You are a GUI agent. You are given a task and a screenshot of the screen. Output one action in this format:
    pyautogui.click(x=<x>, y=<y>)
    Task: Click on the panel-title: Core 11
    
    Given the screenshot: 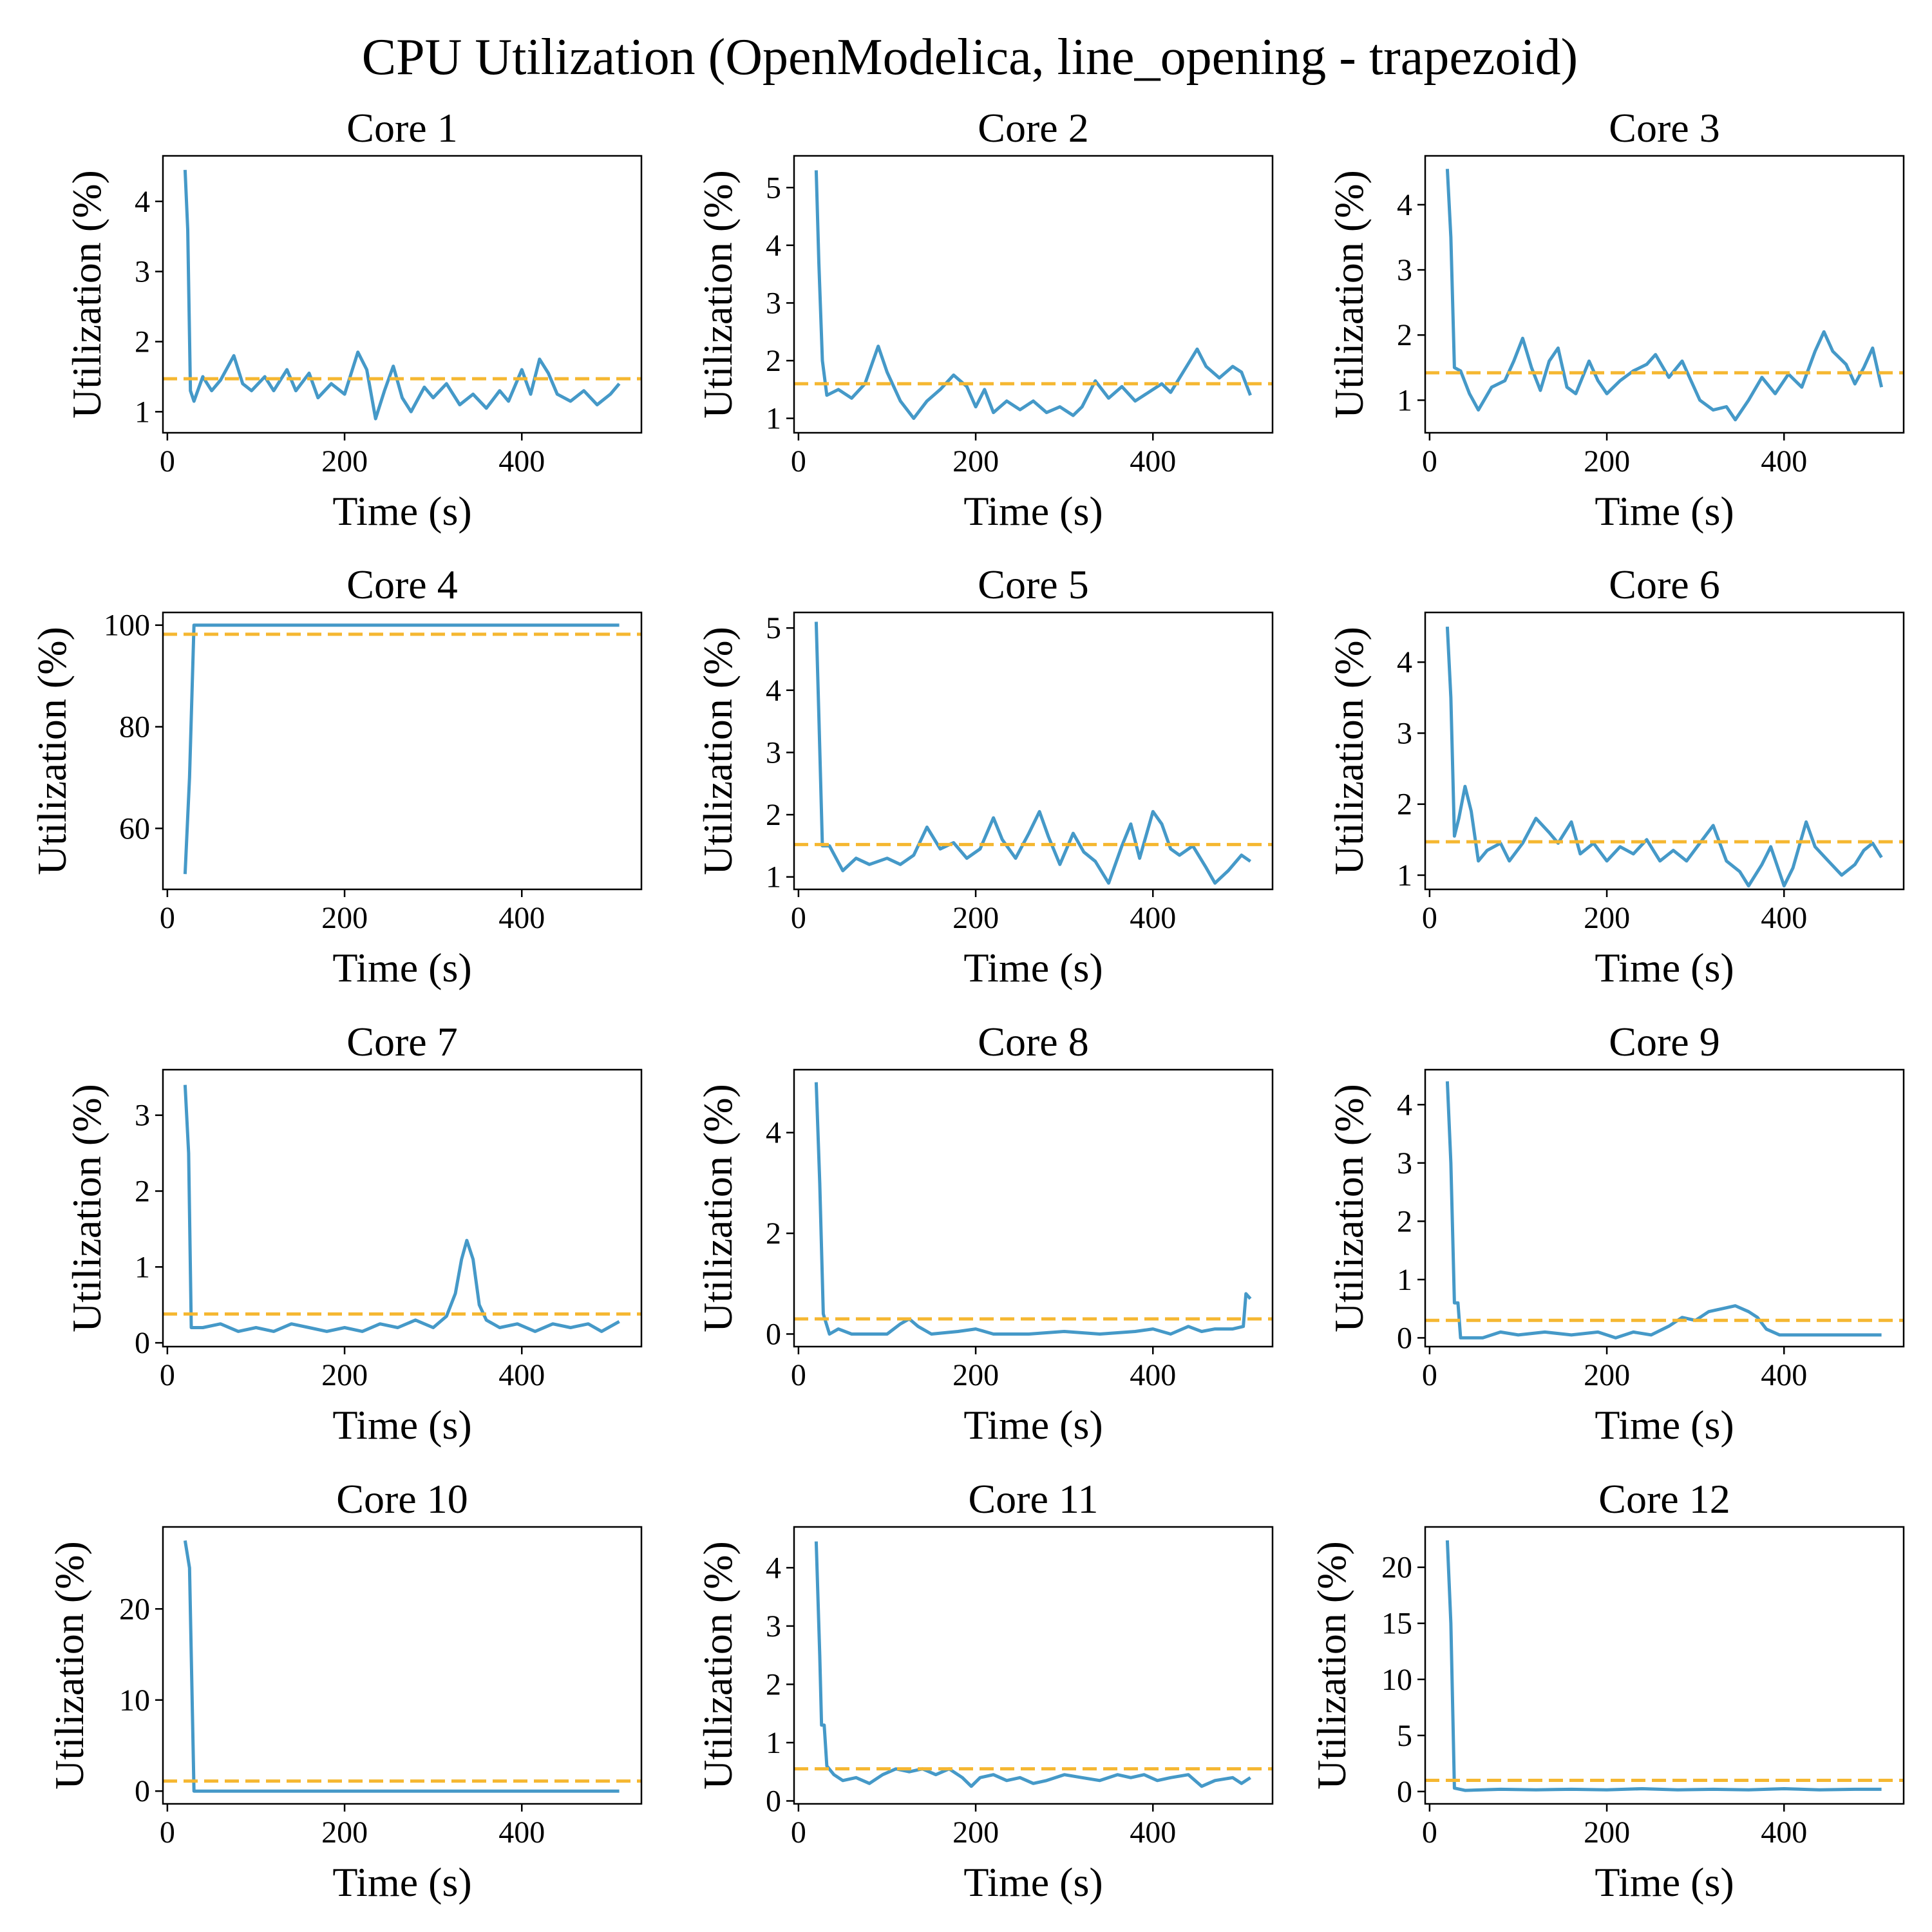 What is the action you would take?
    pyautogui.click(x=1033, y=1499)
    